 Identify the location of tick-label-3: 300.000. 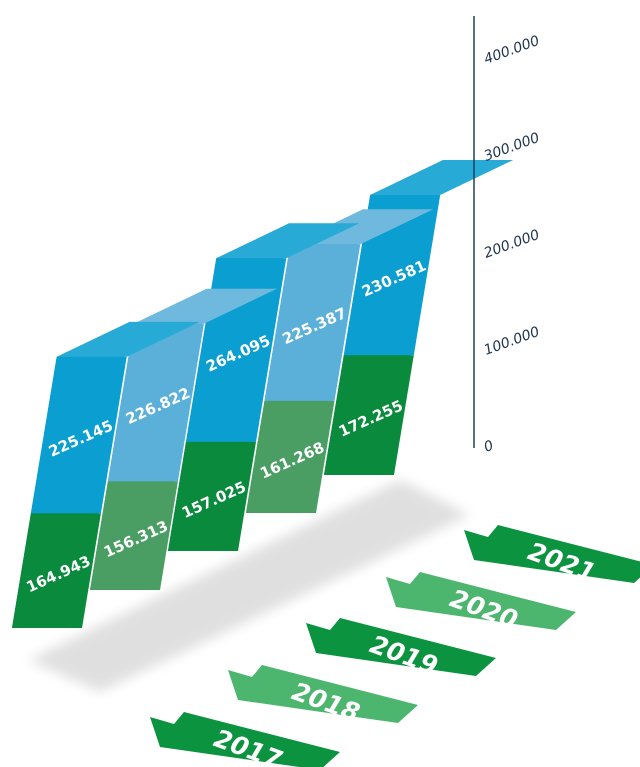
(512, 147).